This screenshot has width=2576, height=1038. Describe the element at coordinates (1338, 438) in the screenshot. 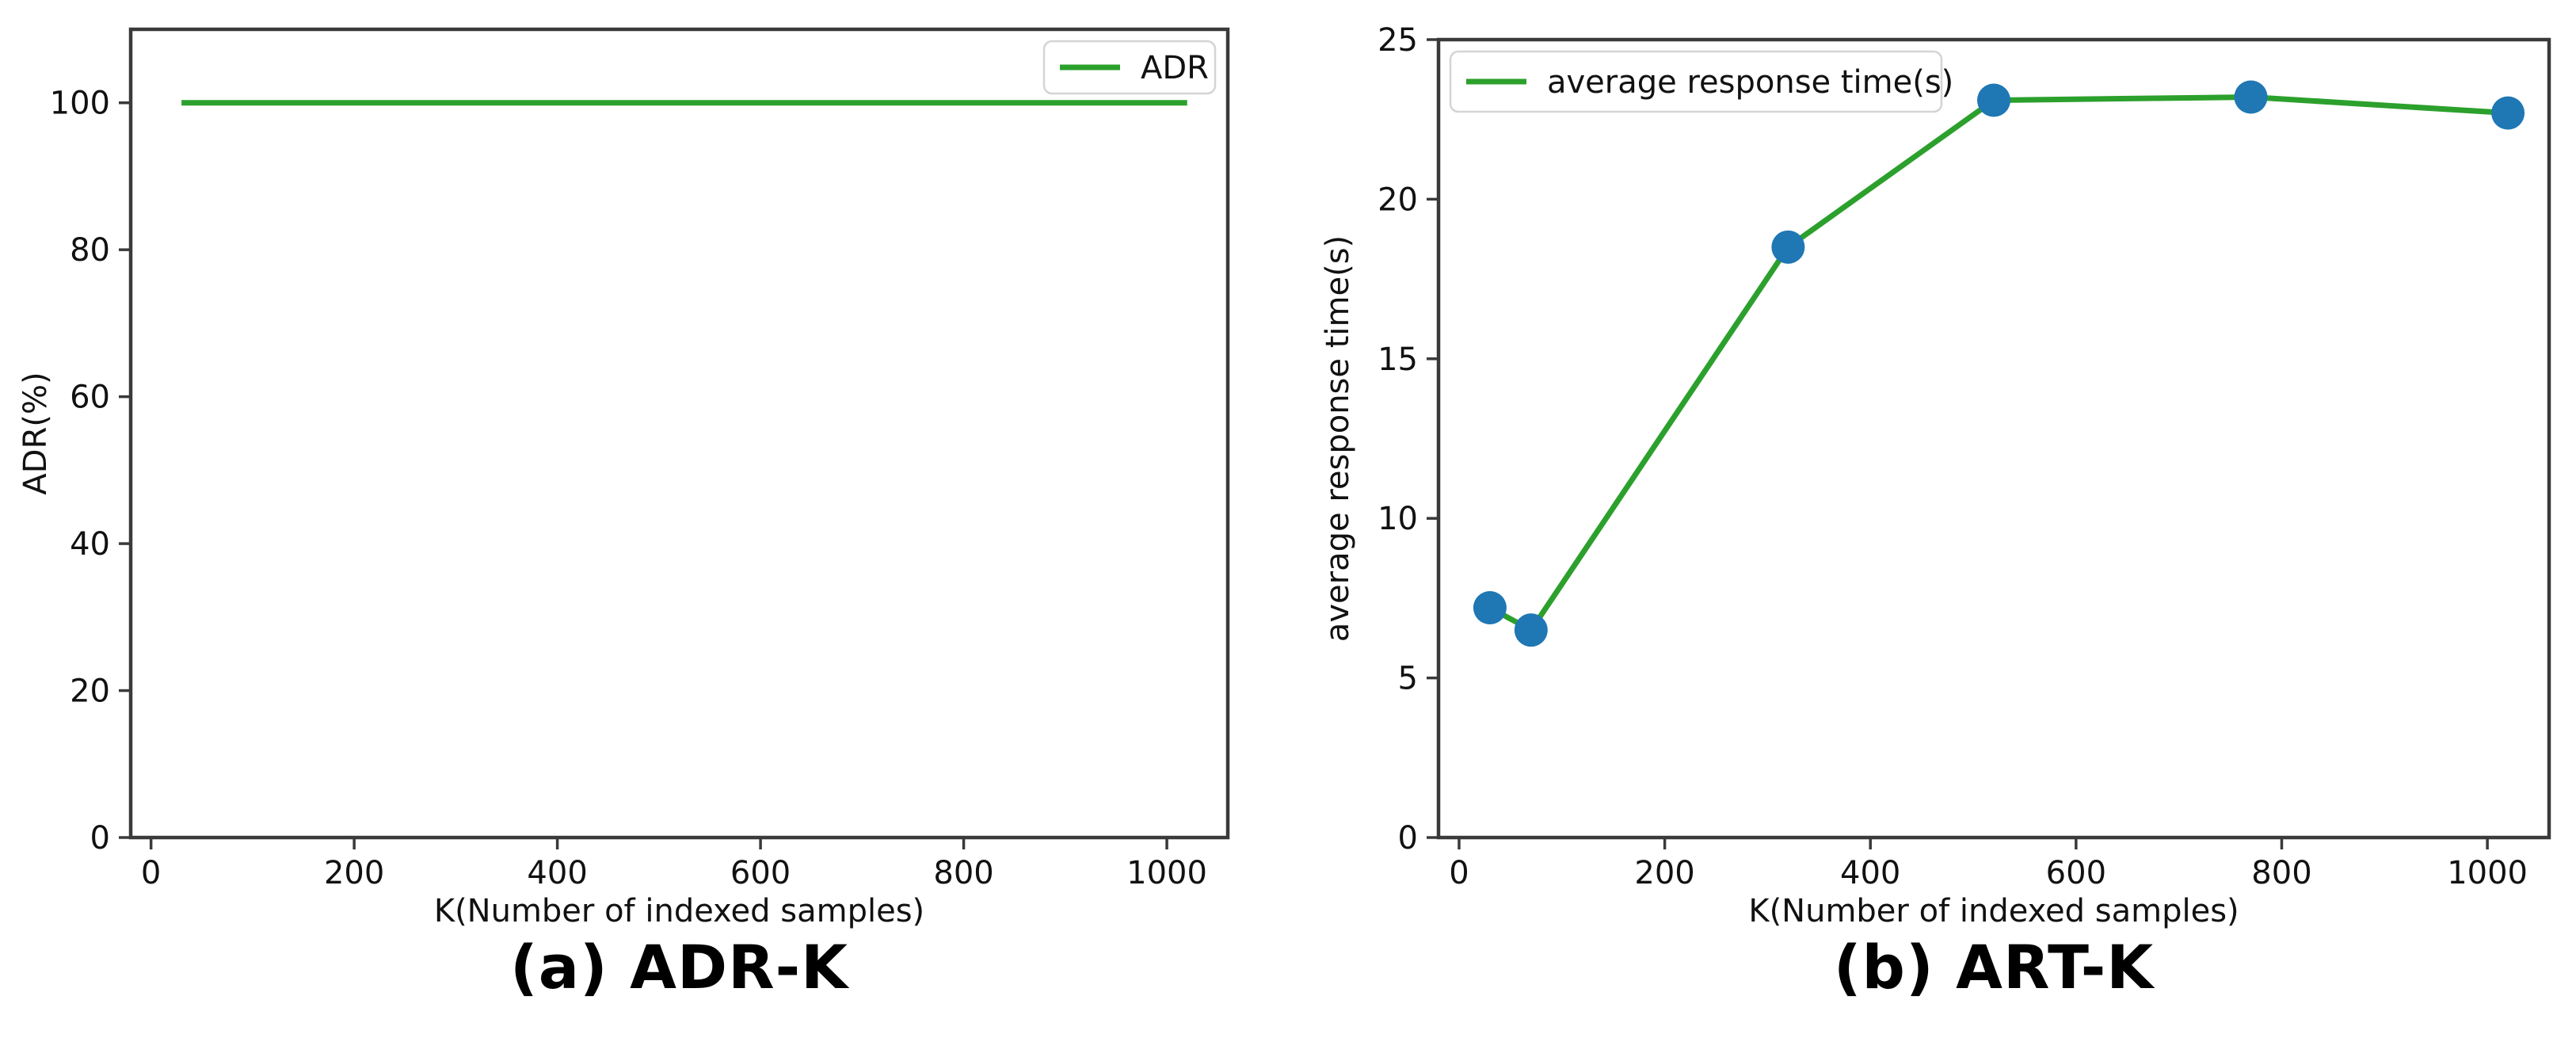

I see `y-axis-label: average response time(s)` at that location.